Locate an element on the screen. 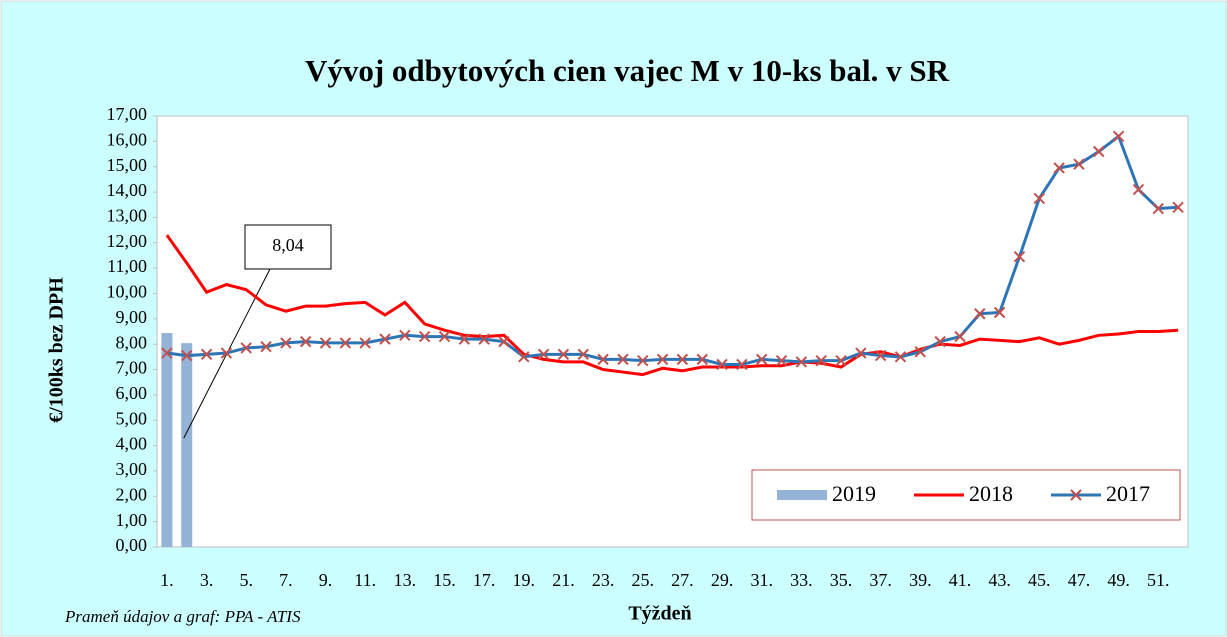 This screenshot has height=637, width=1227. y-tick-label: 1,00 is located at coordinates (132, 520).